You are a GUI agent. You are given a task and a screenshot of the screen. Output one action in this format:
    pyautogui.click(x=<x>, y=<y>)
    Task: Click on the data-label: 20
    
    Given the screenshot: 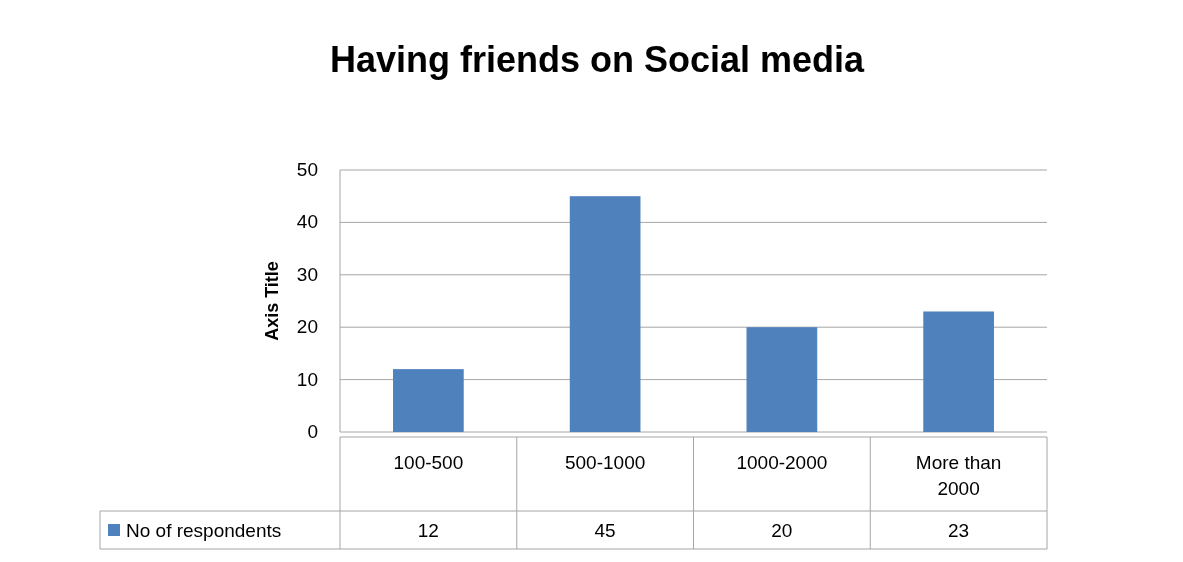 What is the action you would take?
    pyautogui.click(x=782, y=530)
    